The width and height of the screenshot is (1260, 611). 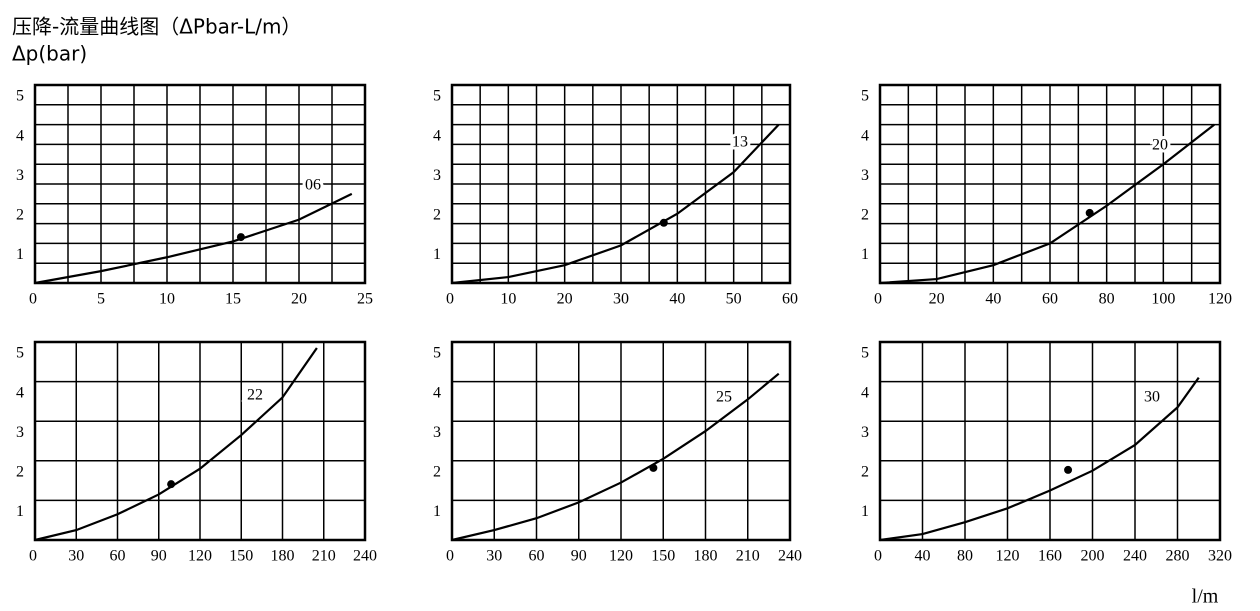 What do you see at coordinates (255, 395) in the screenshot?
I see `curve-label: 22` at bounding box center [255, 395].